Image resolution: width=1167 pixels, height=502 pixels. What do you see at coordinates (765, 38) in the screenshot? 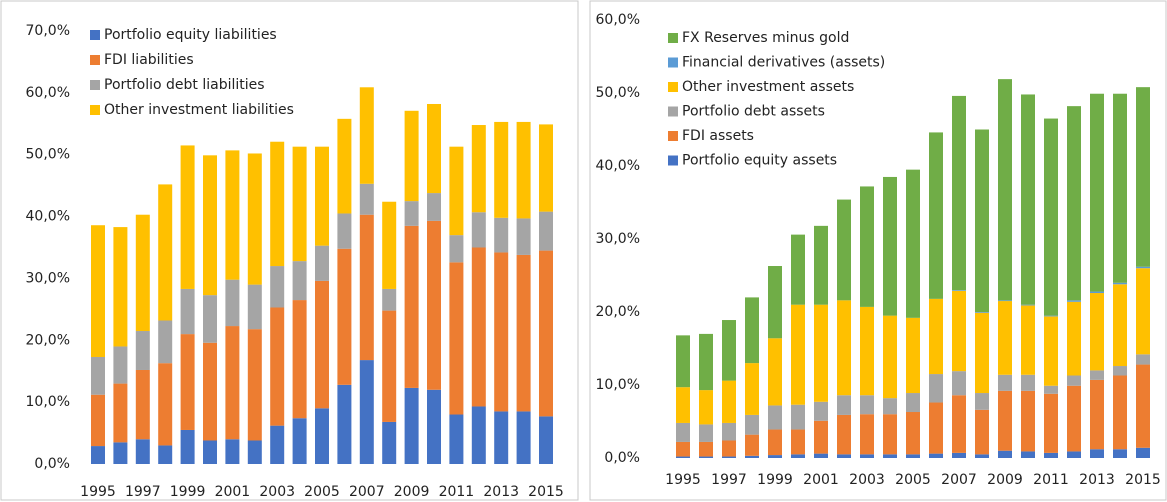
I see `legend-label: FX Reserves minus gold` at bounding box center [765, 38].